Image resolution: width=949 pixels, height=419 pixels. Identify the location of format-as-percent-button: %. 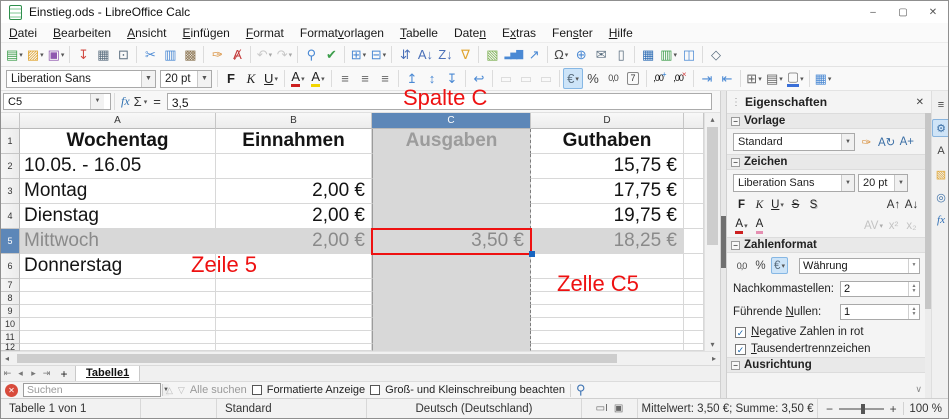
(593, 78).